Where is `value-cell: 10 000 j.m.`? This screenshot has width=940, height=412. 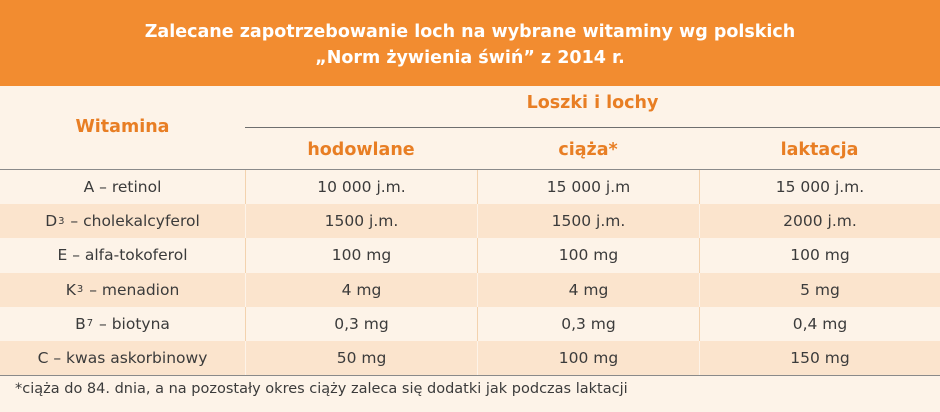 value-cell: 10 000 j.m. is located at coordinates (361, 187).